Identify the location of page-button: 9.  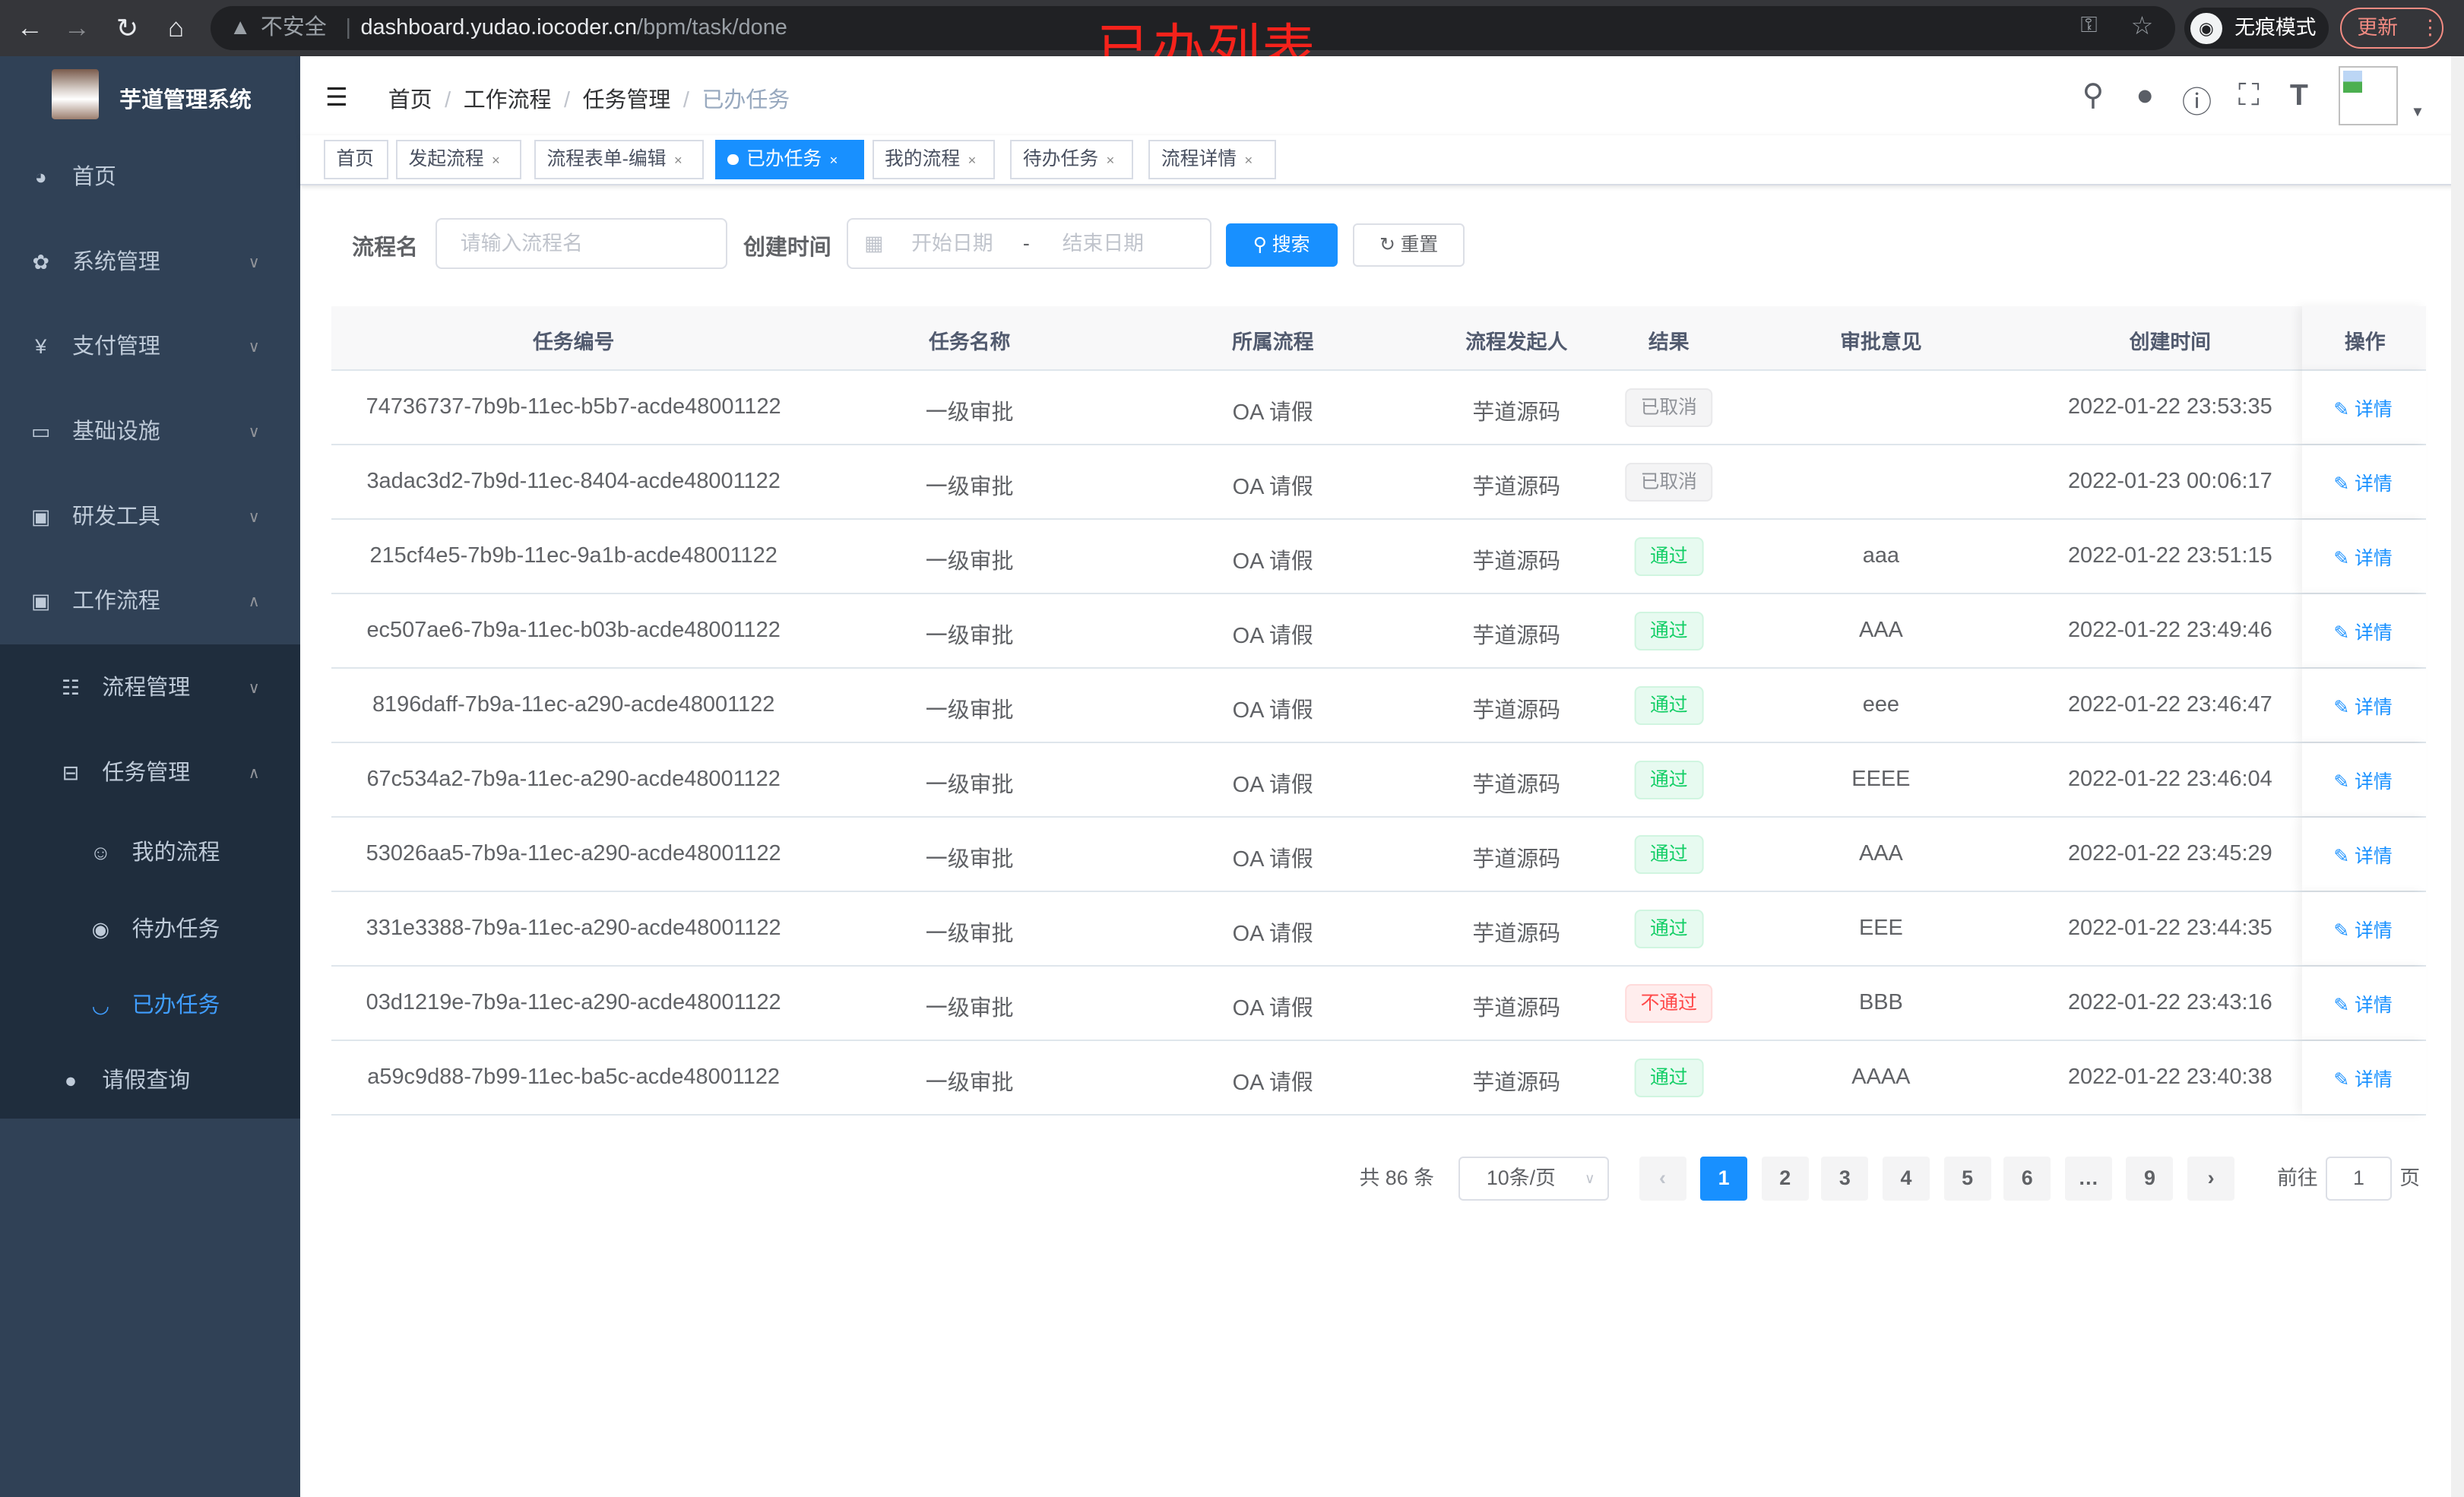
(2150, 1178).